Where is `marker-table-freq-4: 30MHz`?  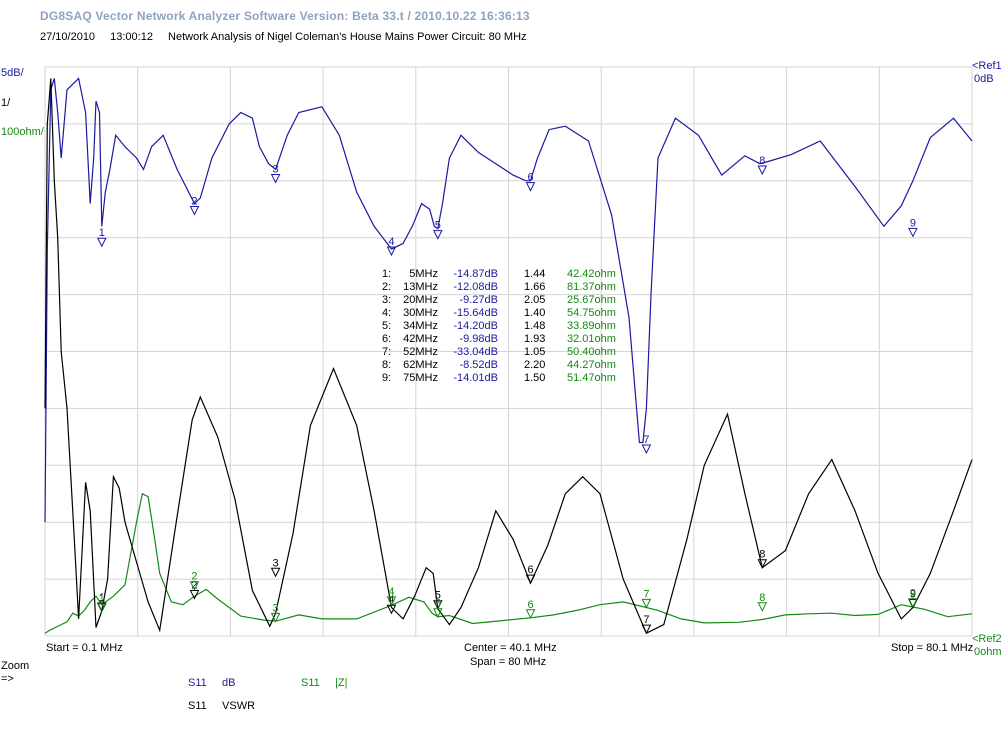
marker-table-freq-4: 30MHz is located at coordinates (420, 313).